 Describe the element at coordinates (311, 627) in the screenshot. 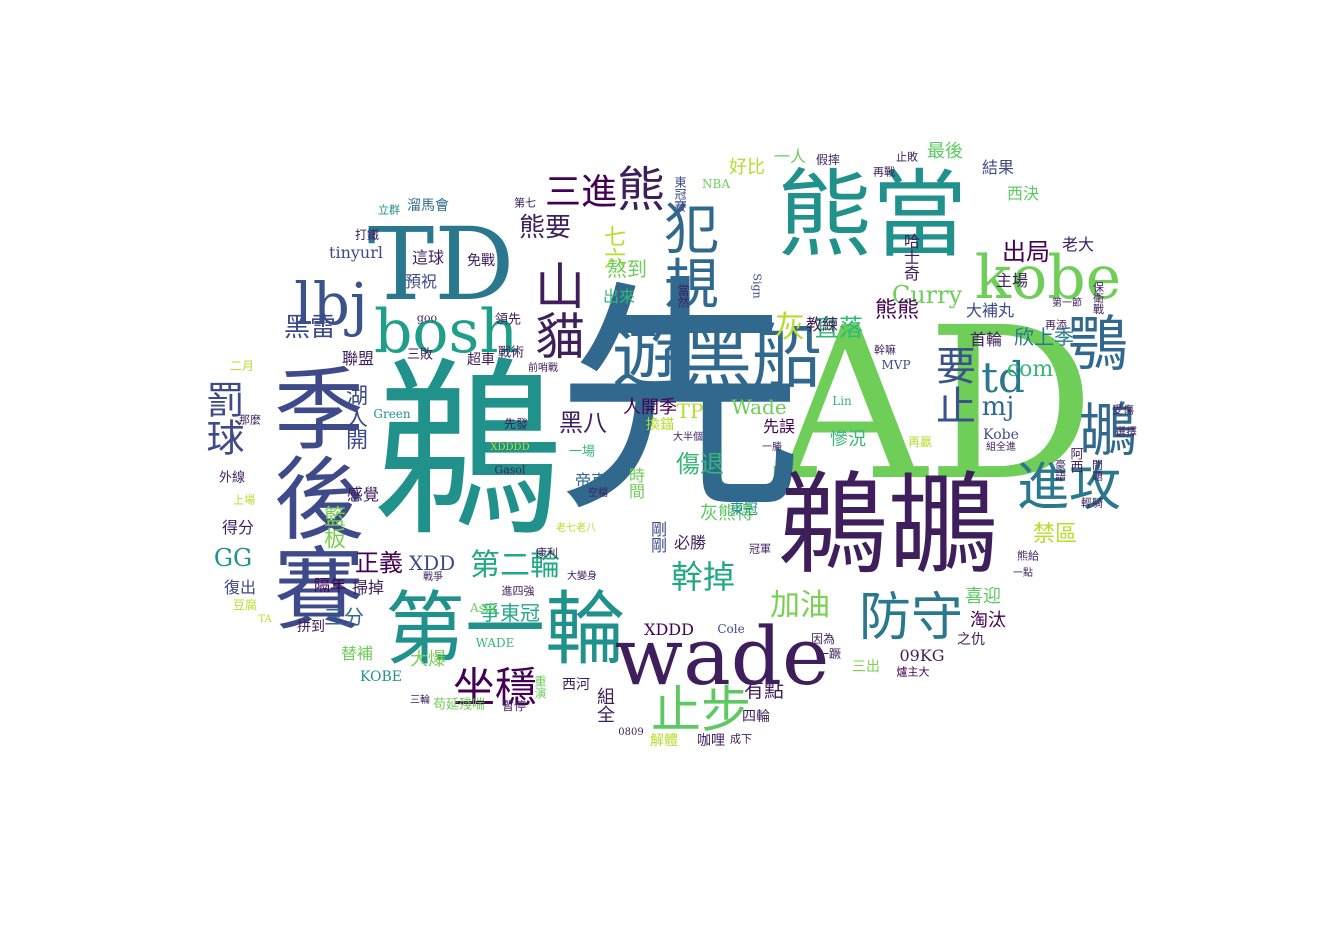

I see `word: 拼到` at that location.